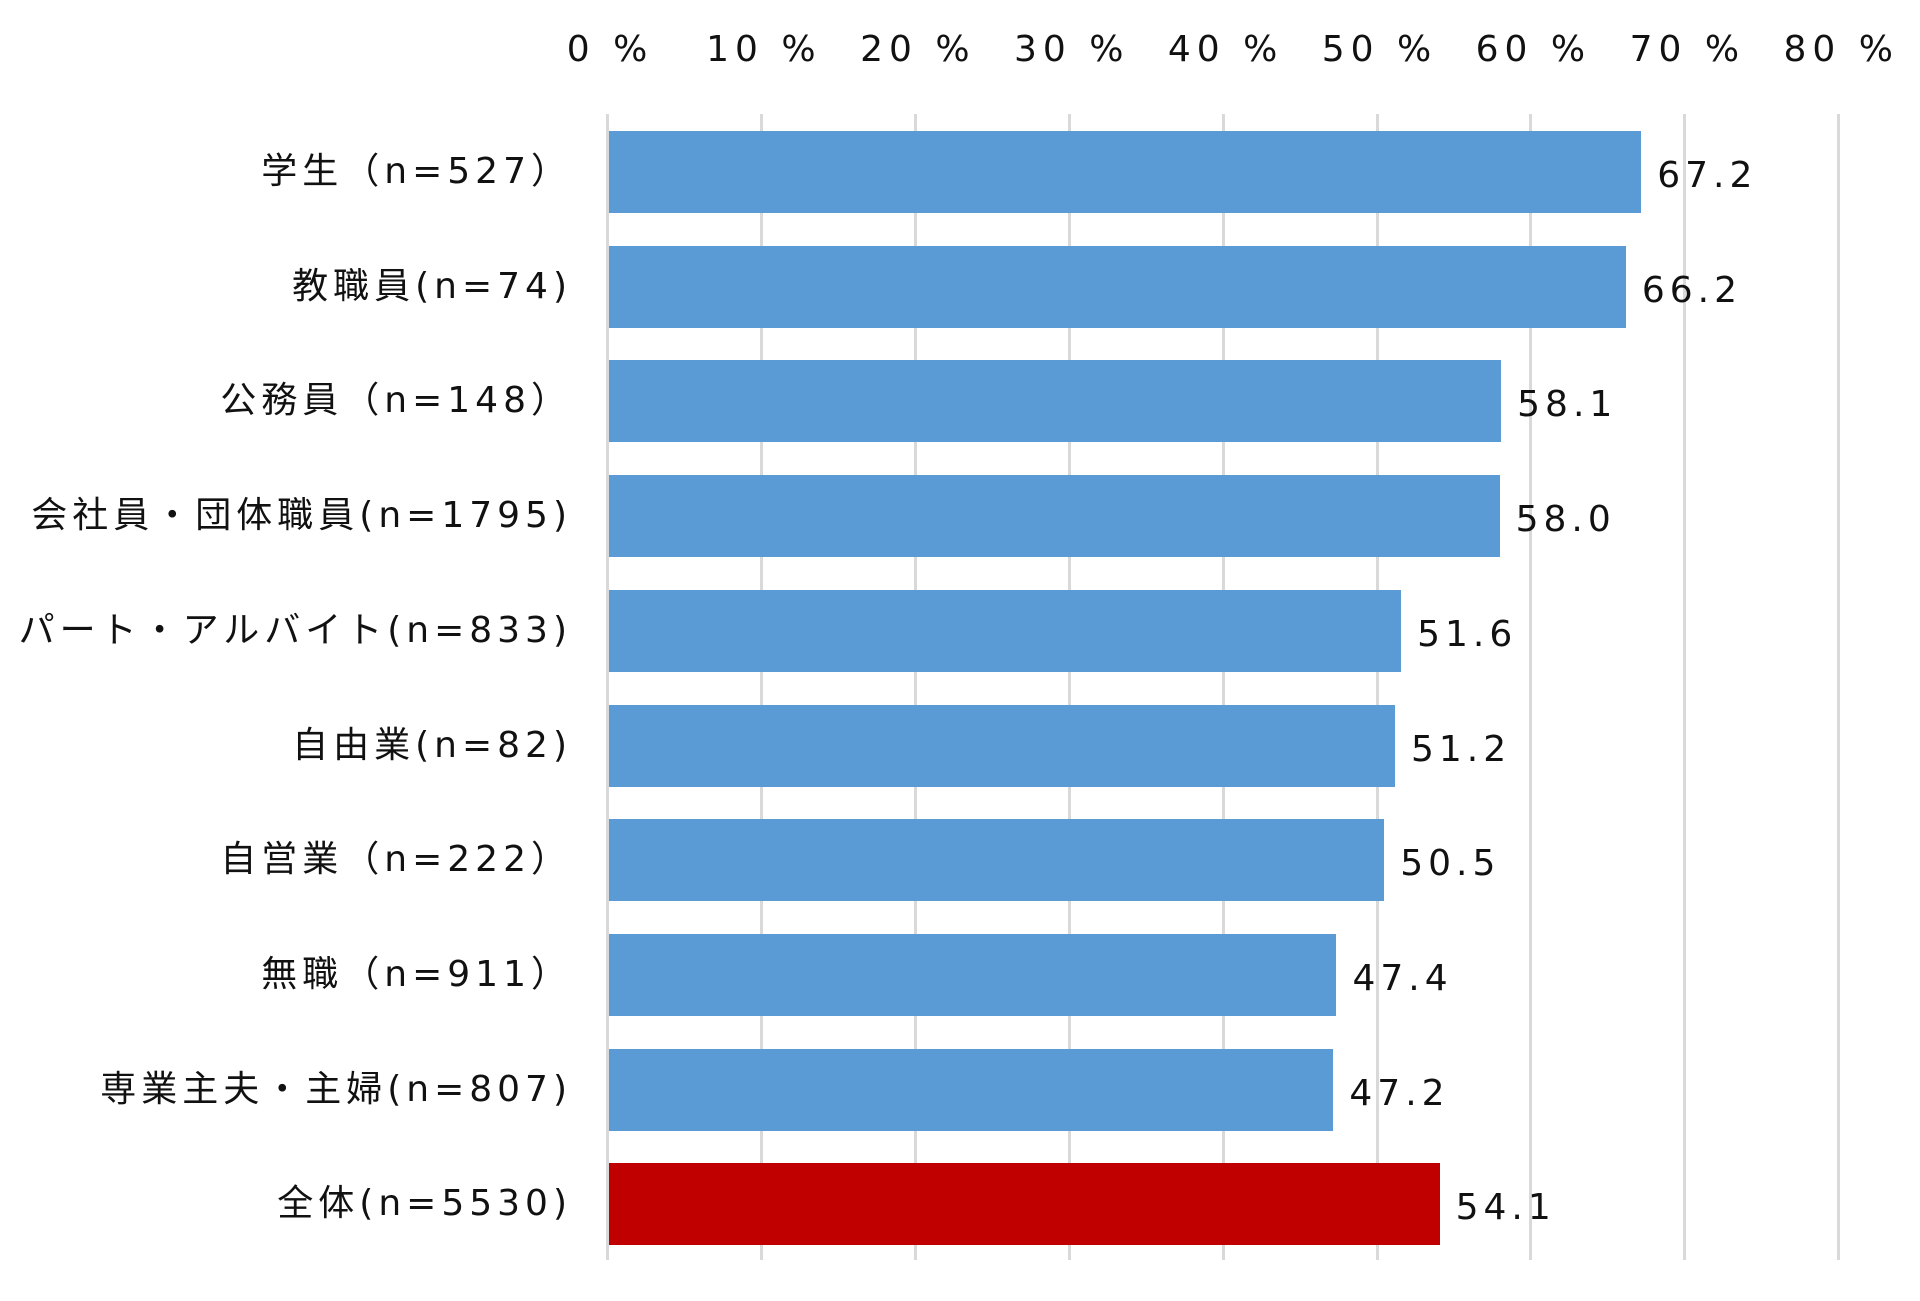  What do you see at coordinates (1565, 520) in the screenshot?
I see `value-label: 58.0` at bounding box center [1565, 520].